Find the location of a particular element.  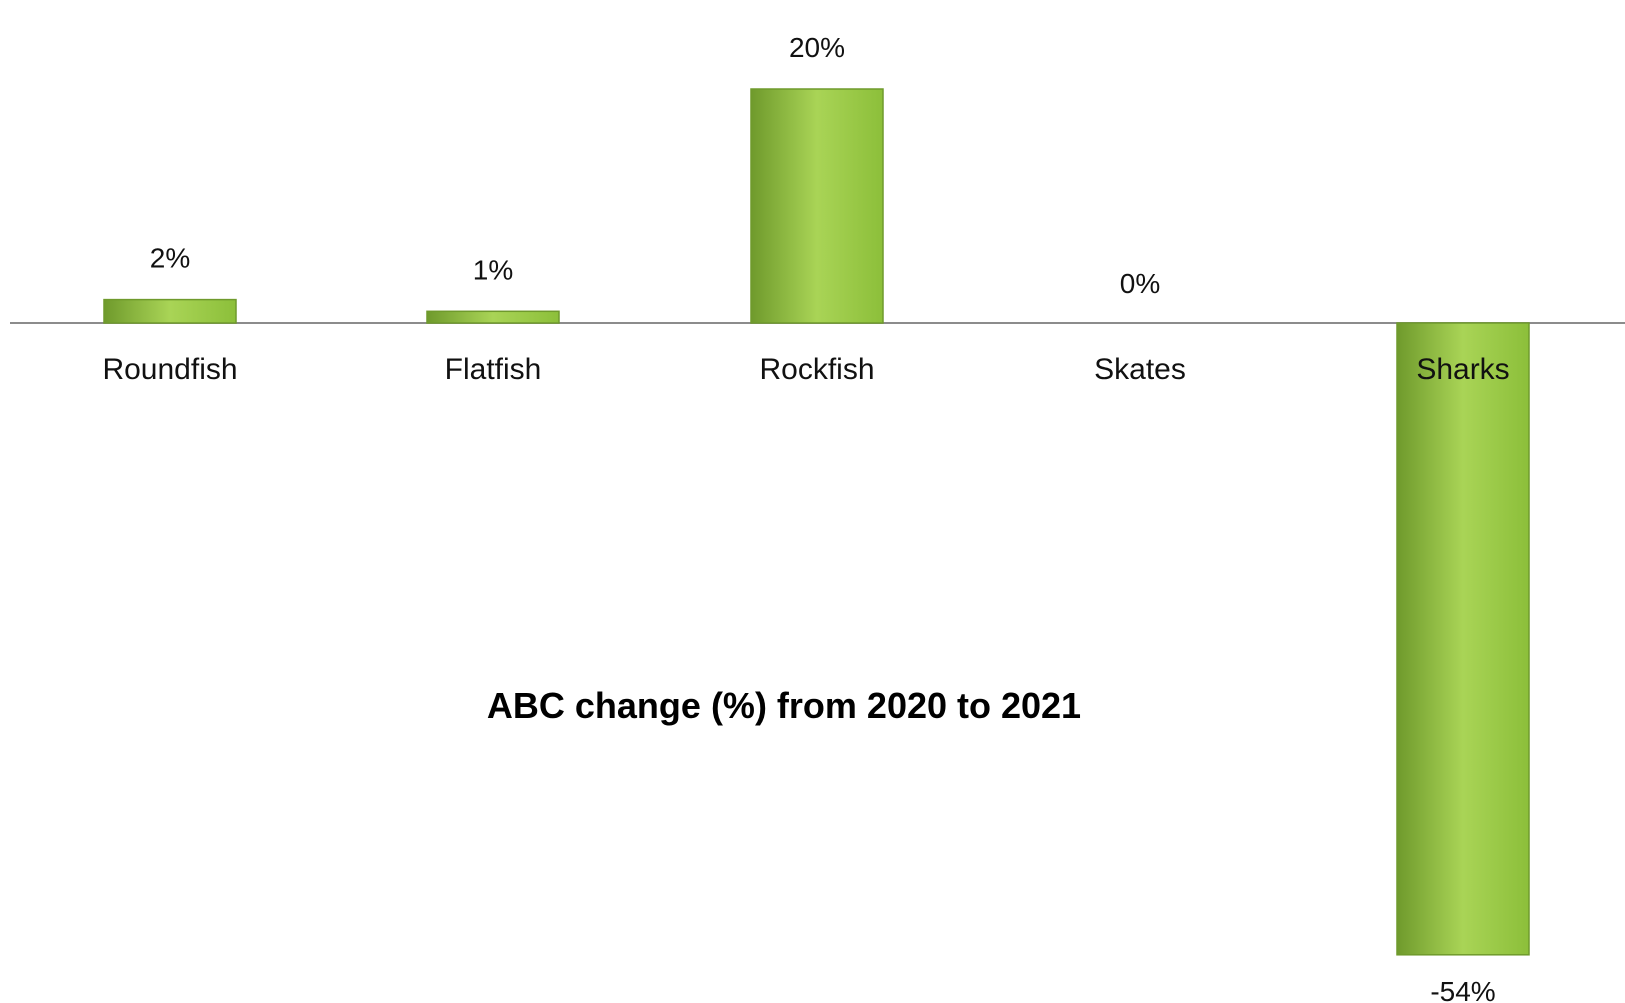

data-label: 0% is located at coordinates (1140, 283).